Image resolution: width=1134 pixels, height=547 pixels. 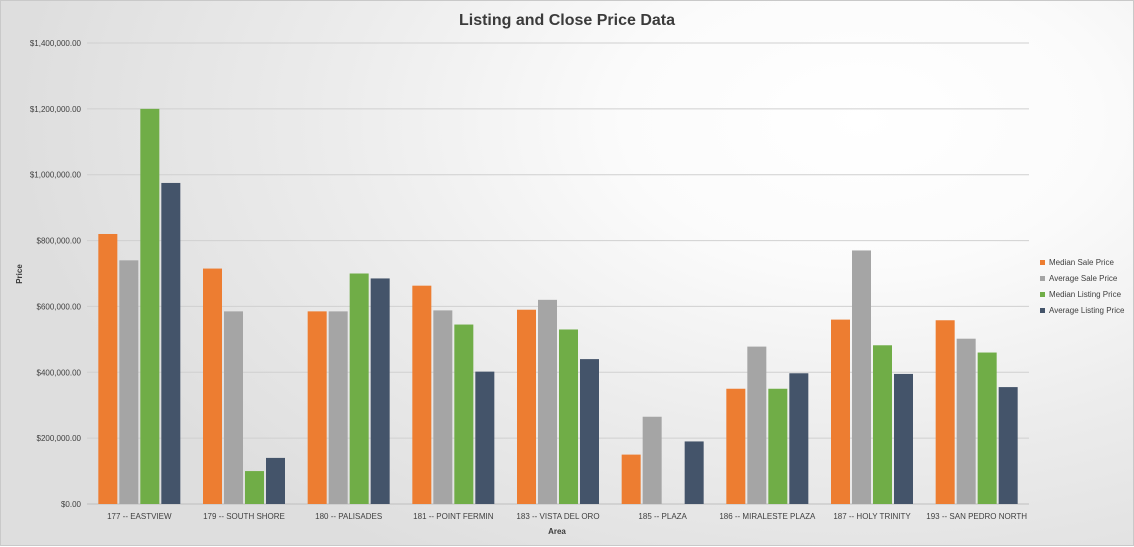 I want to click on x-tick-label: 185 -- PLAZA, so click(x=662, y=516).